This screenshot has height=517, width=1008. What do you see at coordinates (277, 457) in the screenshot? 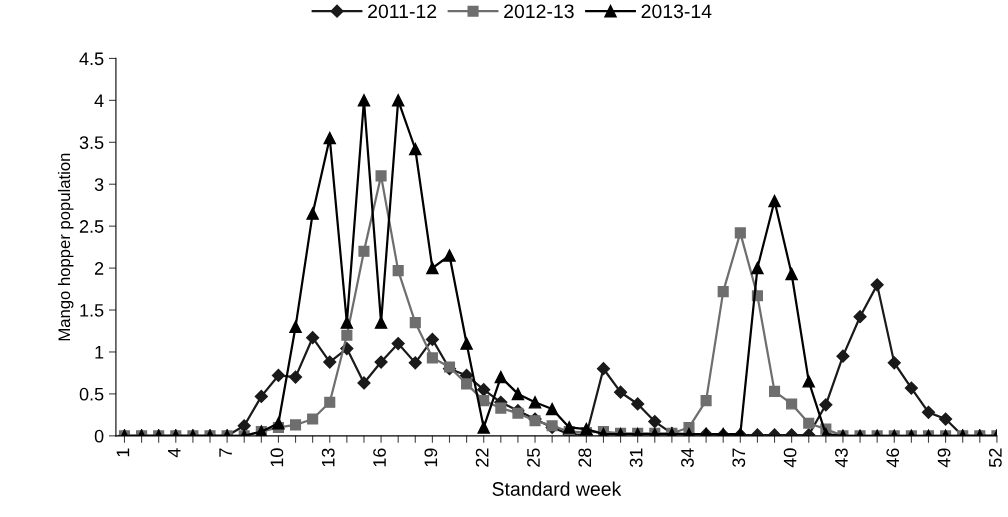
I see `x-tick-label: 10` at bounding box center [277, 457].